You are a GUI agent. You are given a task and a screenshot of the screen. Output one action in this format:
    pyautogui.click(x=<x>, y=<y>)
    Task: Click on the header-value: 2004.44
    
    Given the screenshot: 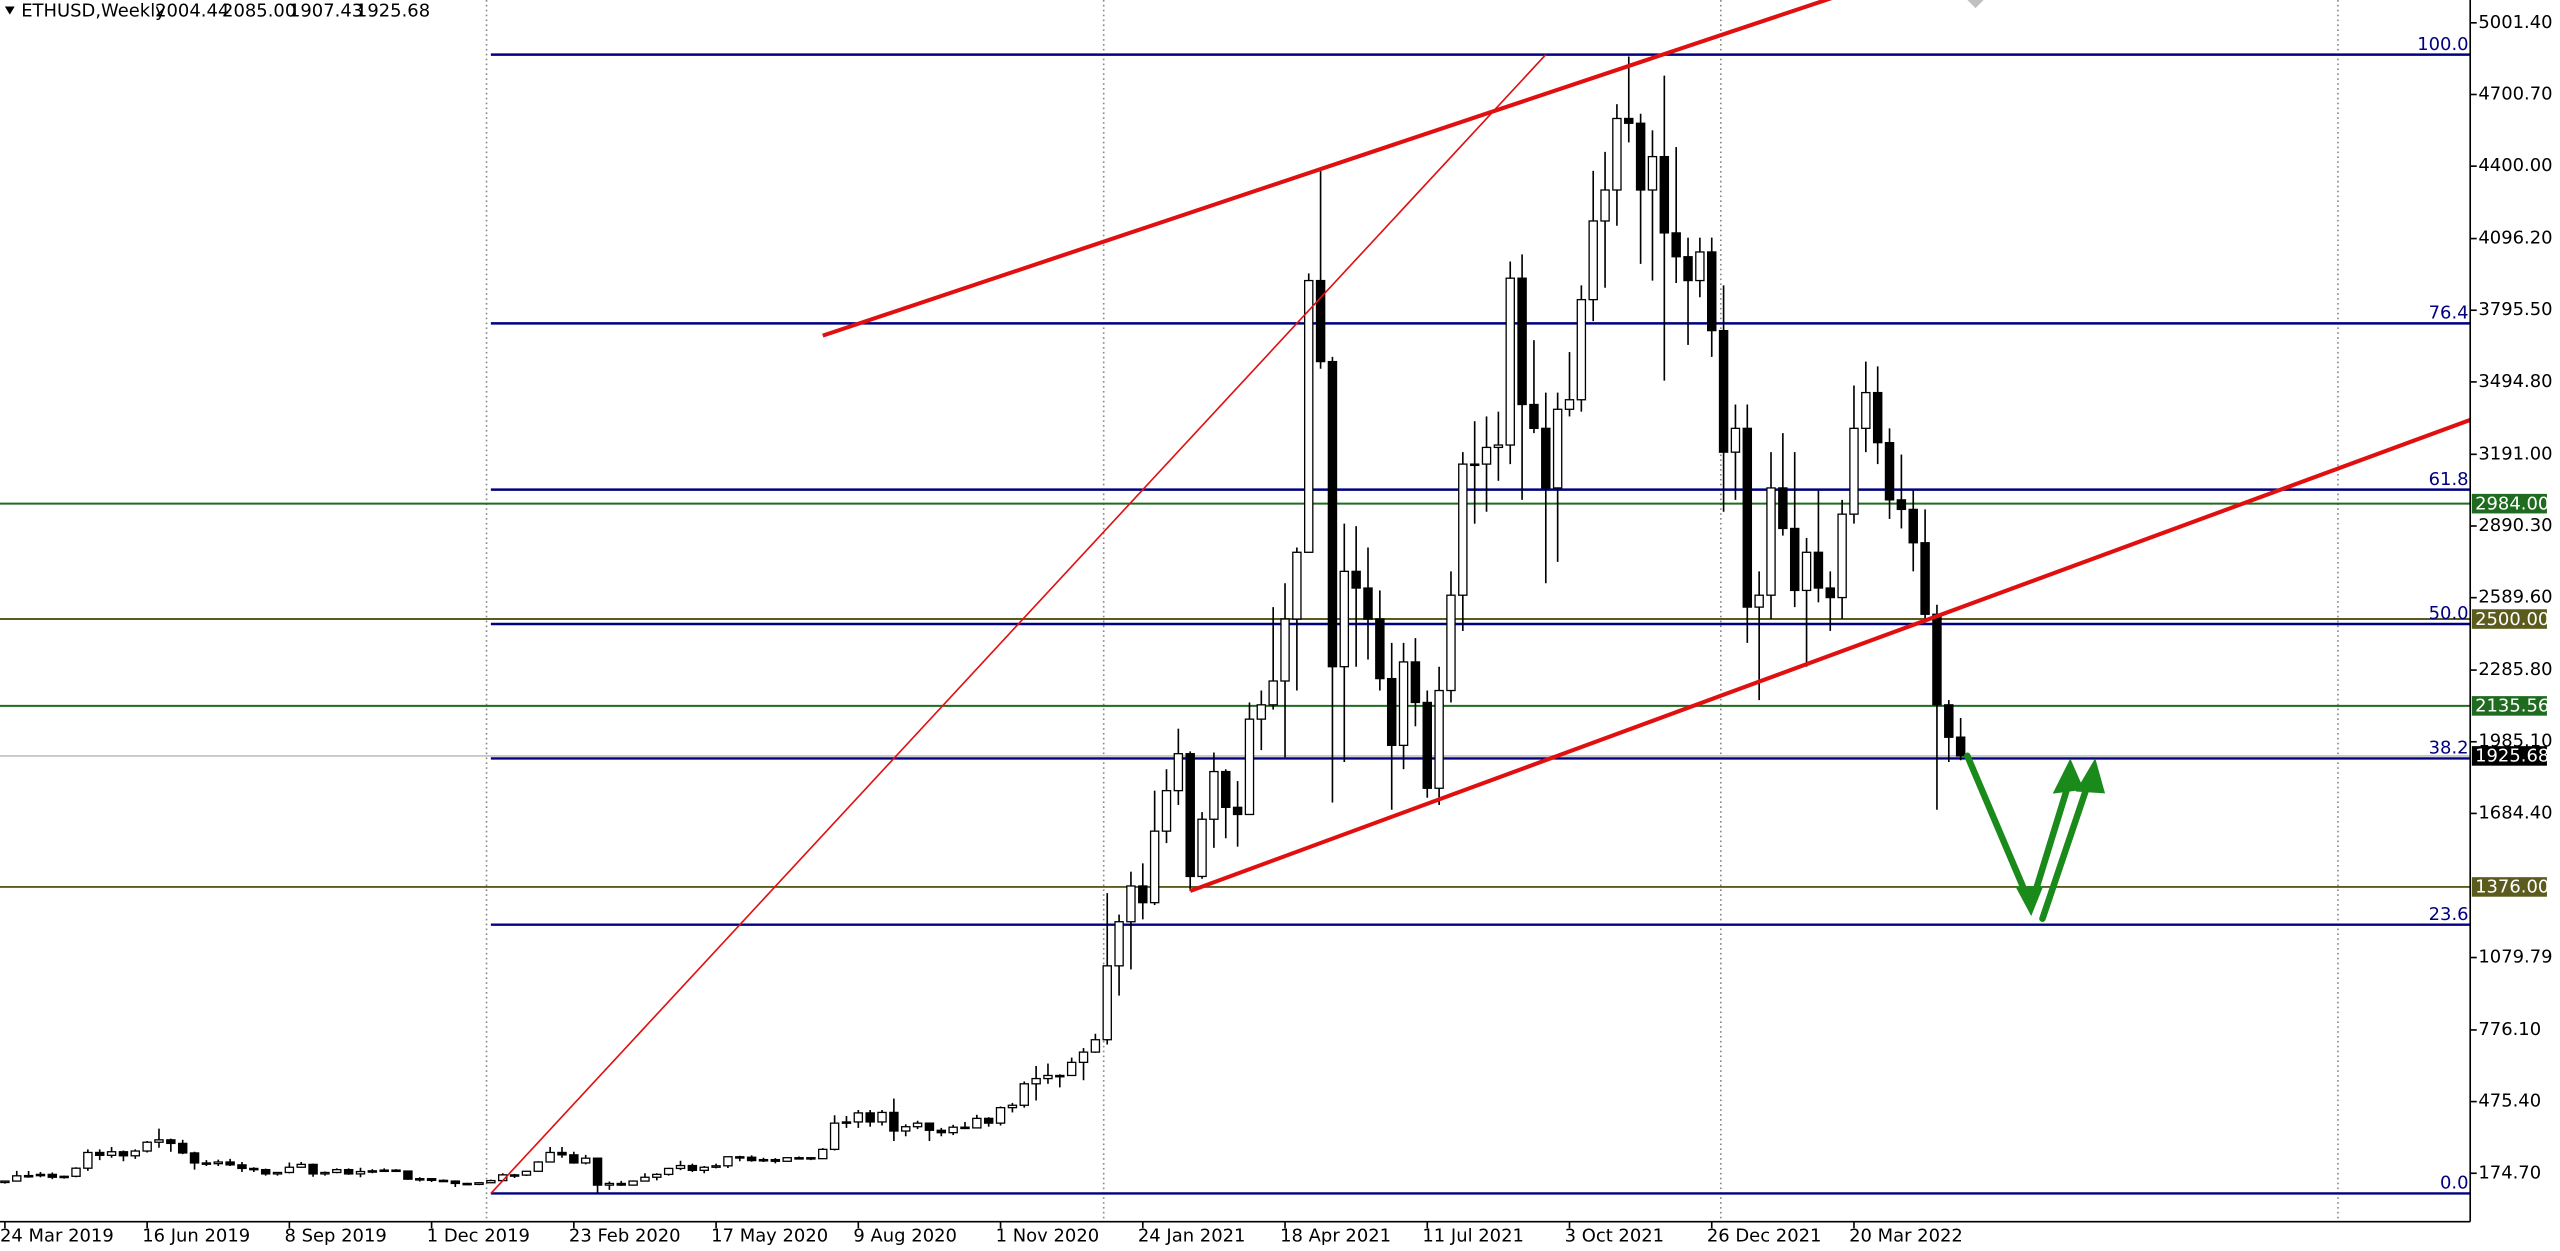 What is the action you would take?
    pyautogui.click(x=192, y=10)
    